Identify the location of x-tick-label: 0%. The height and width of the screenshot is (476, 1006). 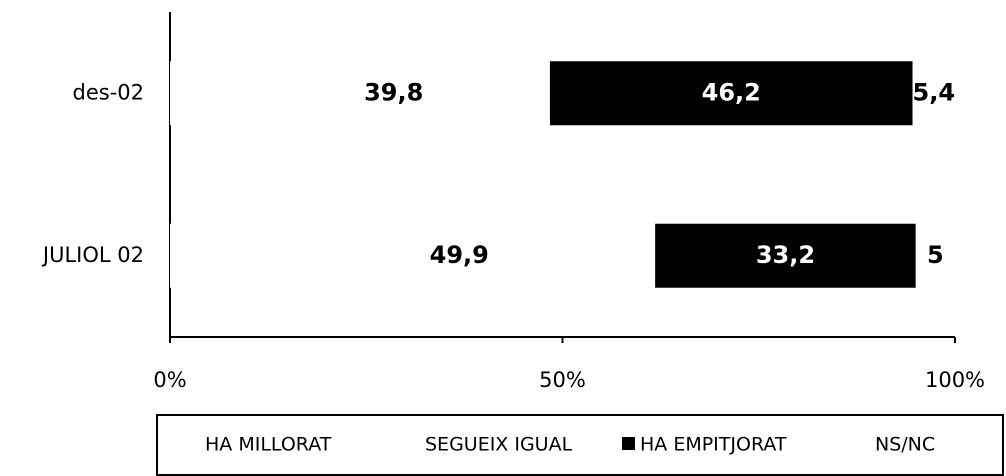
(169, 380).